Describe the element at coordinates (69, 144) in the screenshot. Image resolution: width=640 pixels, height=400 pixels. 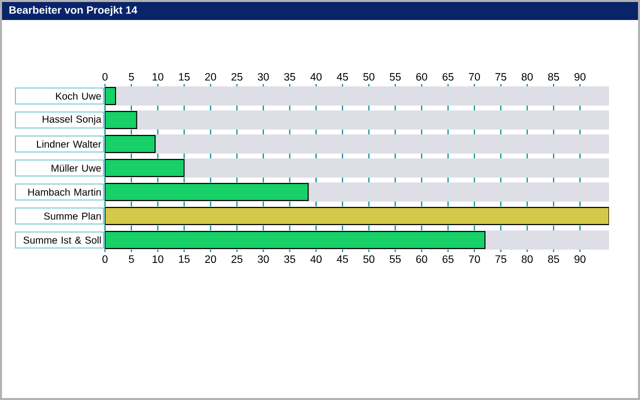
I see `y-tick-label: Lindner Walter` at that location.